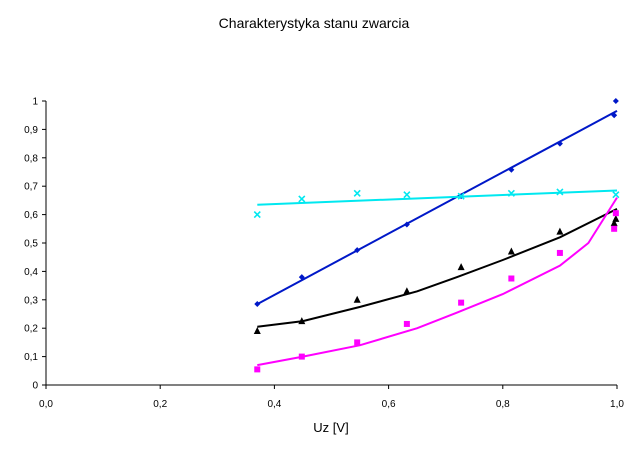  I want to click on y-tick-label: 0,3, so click(31, 300).